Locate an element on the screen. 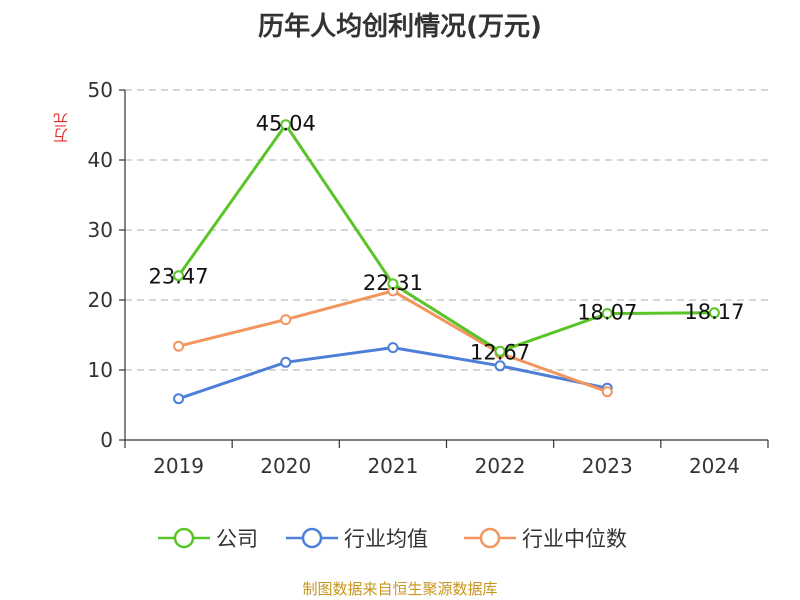 Image resolution: width=800 pixels, height=600 pixels. data-label-2023: 18.07 is located at coordinates (607, 313).